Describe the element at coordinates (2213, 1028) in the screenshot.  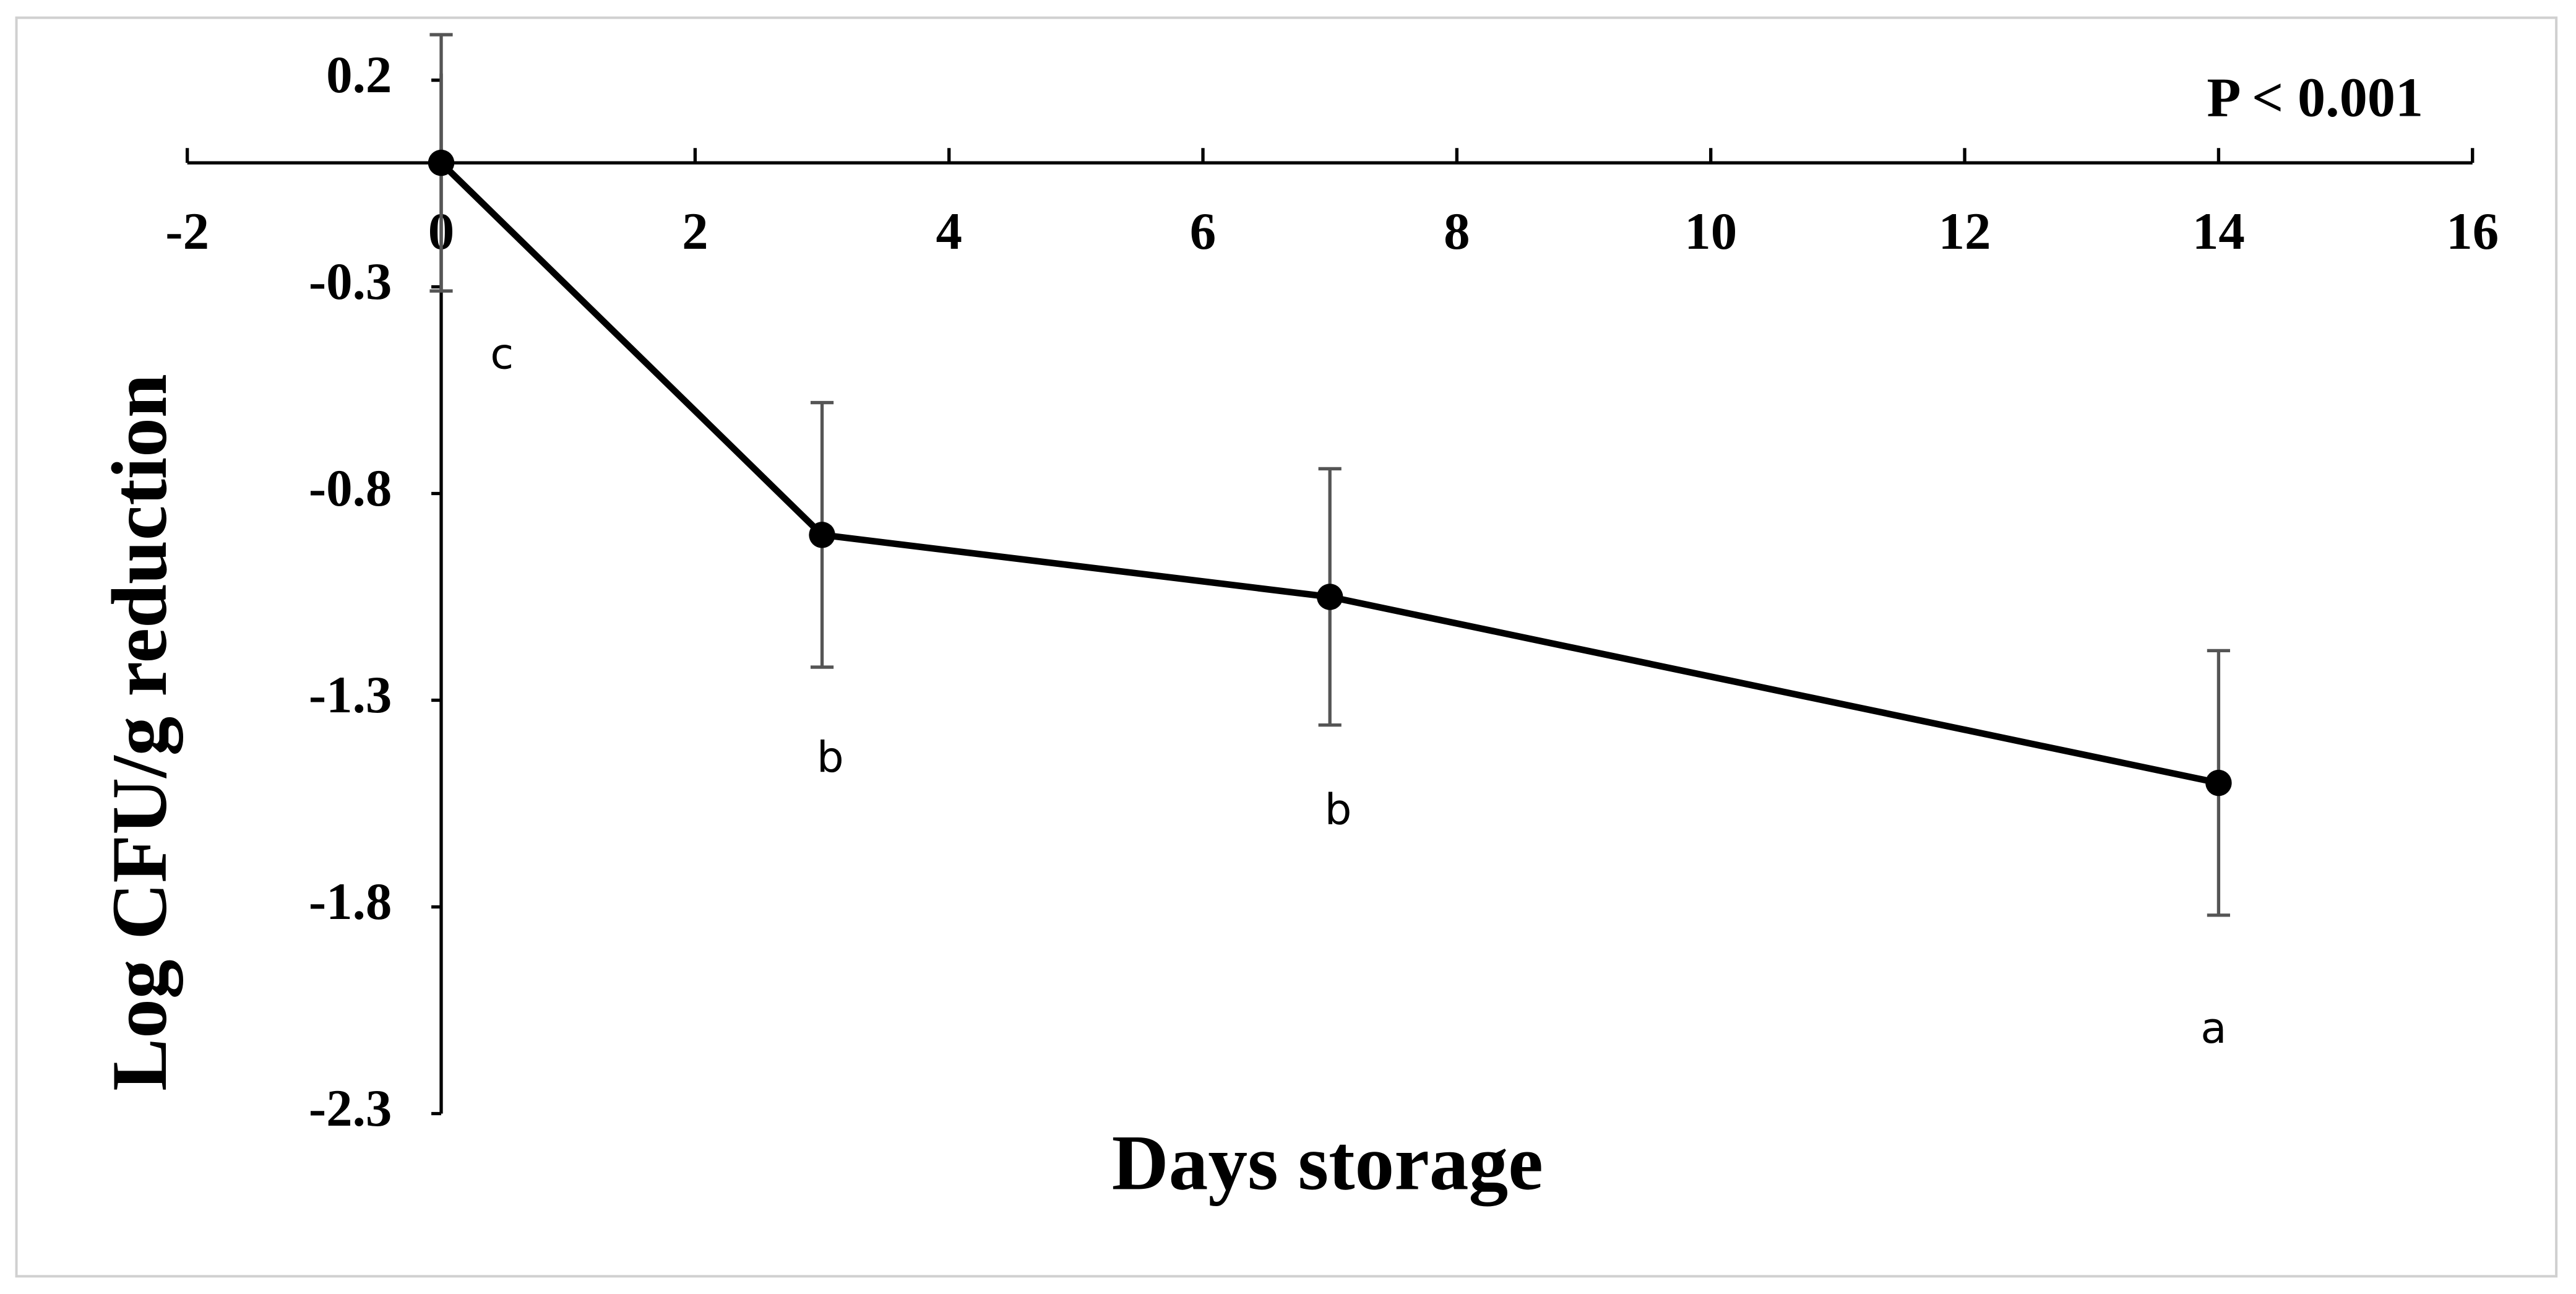
I see `significance-letter: a` at that location.